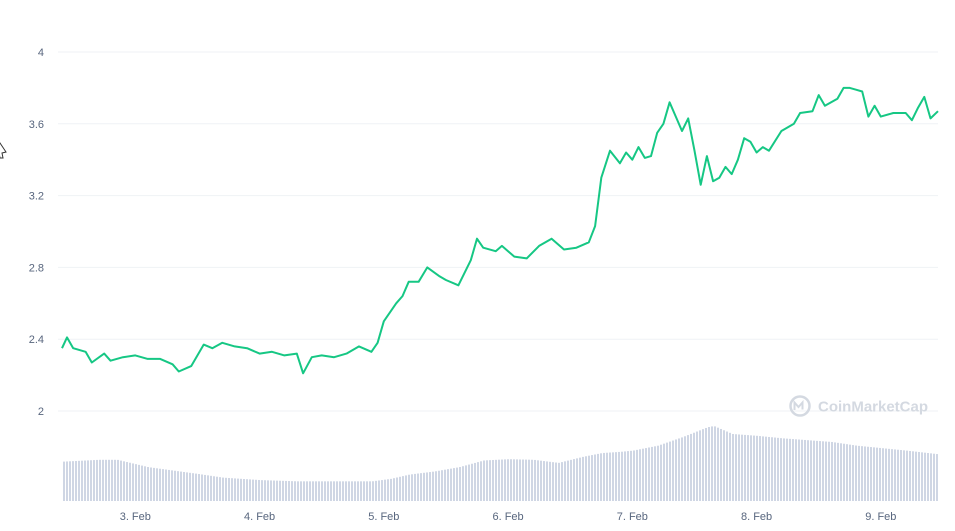  Describe the element at coordinates (259, 517) in the screenshot. I see `x-tick-label: 4. Feb` at that location.